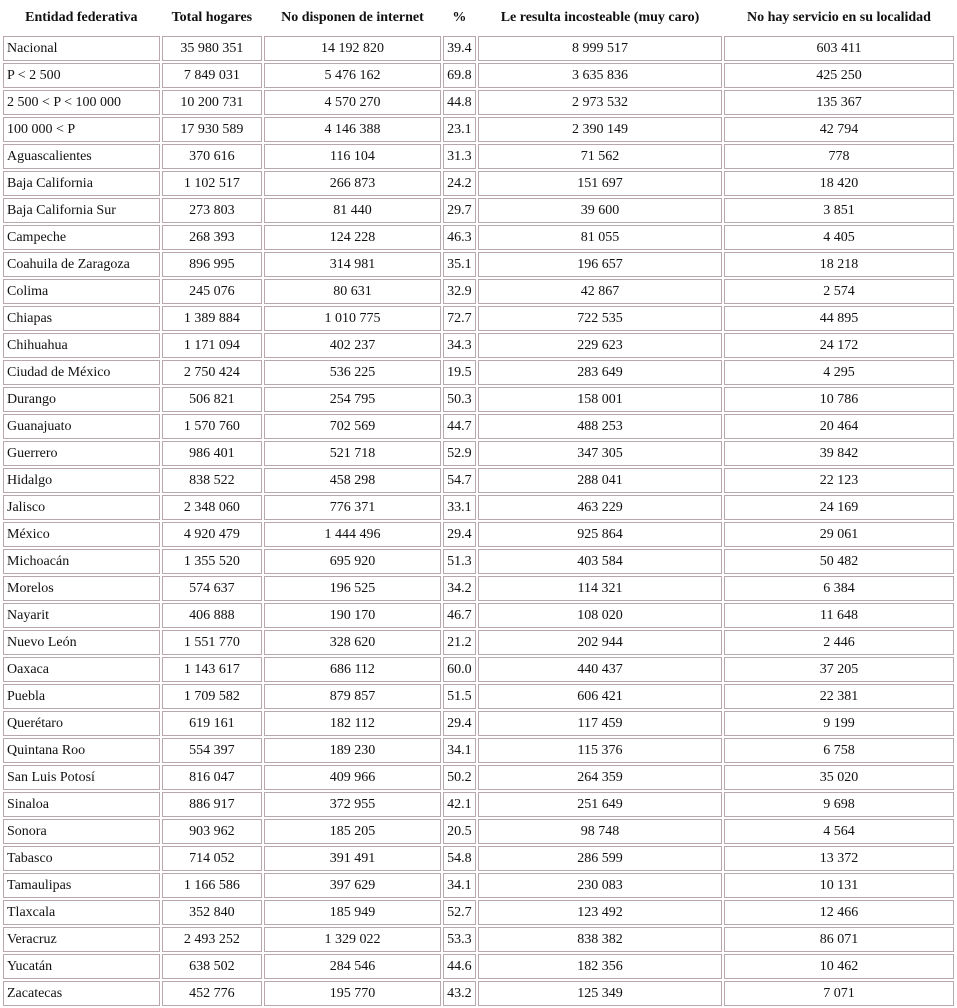  I want to click on data-cell: 35 980 351, so click(212, 48).